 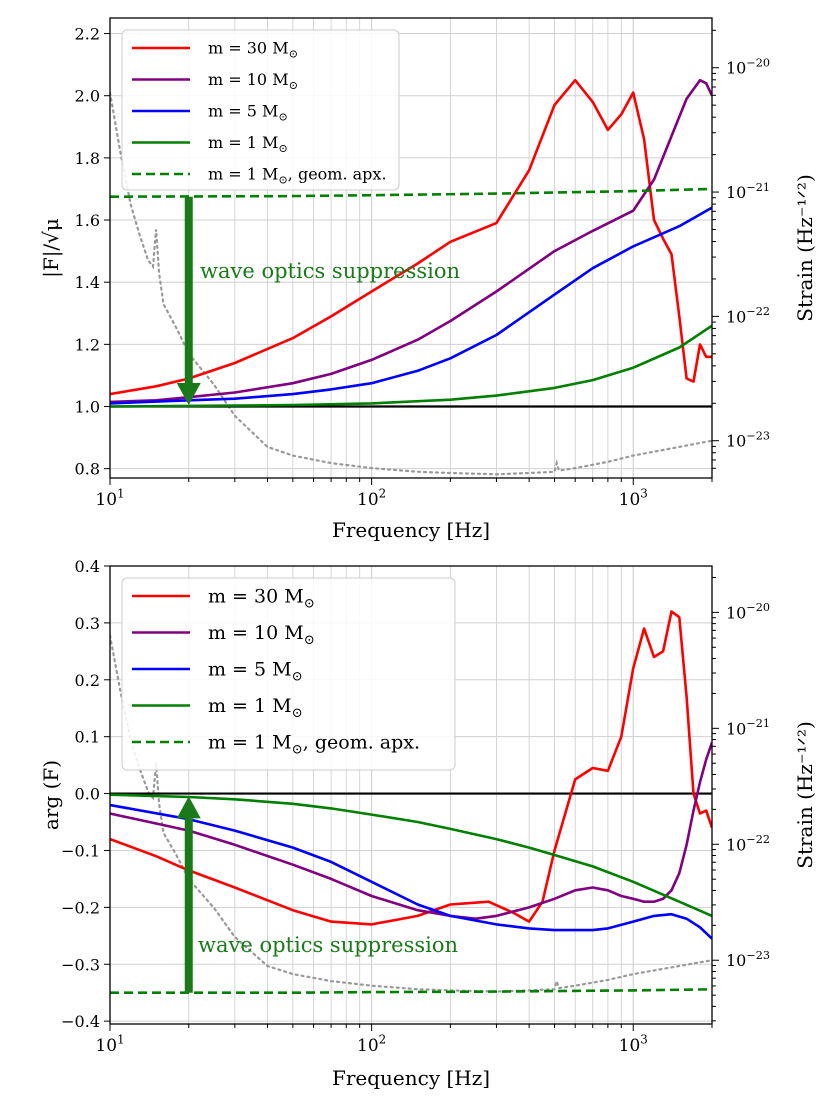 What do you see at coordinates (87, 282) in the screenshot?
I see `y-tick-label: 1.4` at bounding box center [87, 282].